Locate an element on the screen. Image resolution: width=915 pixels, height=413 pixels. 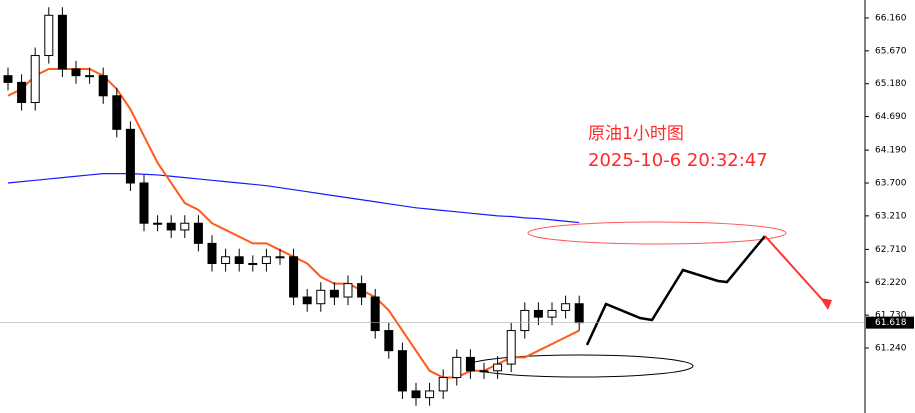
target-ellipse is located at coordinates (657, 233).